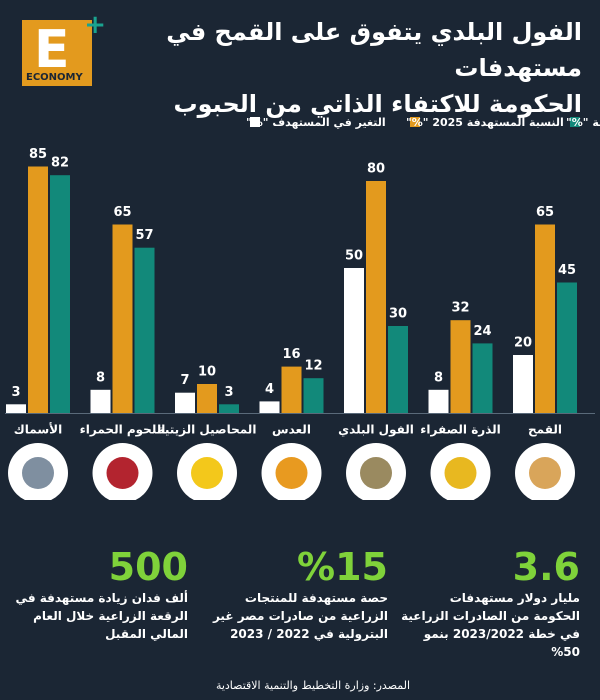 This screenshot has height=700, width=600. Describe the element at coordinates (291, 430) in the screenshot. I see `category-label: العدس` at that location.